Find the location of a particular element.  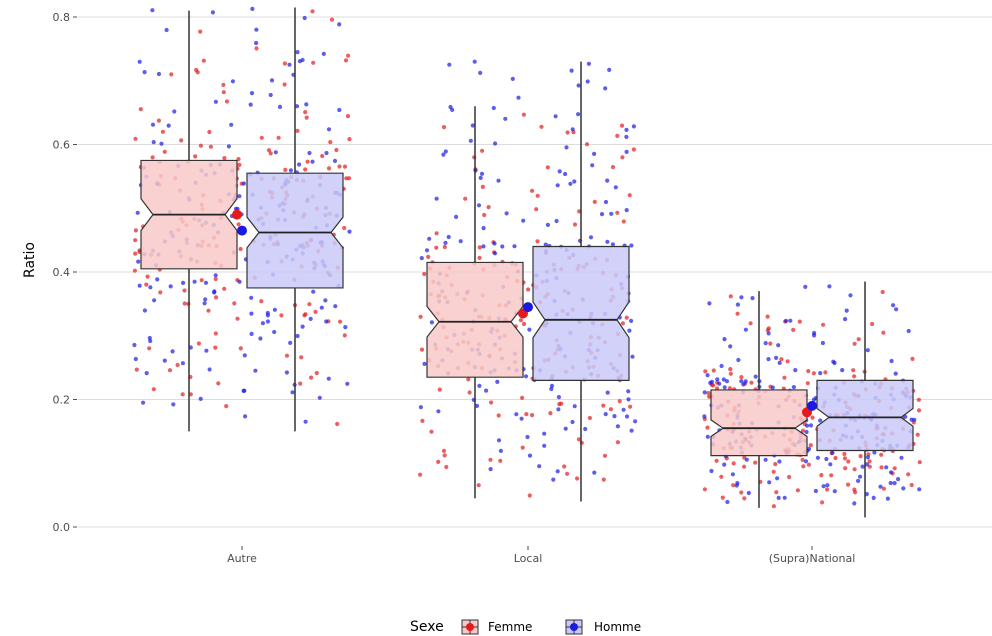

legend-title: Sexe is located at coordinates (427, 627).